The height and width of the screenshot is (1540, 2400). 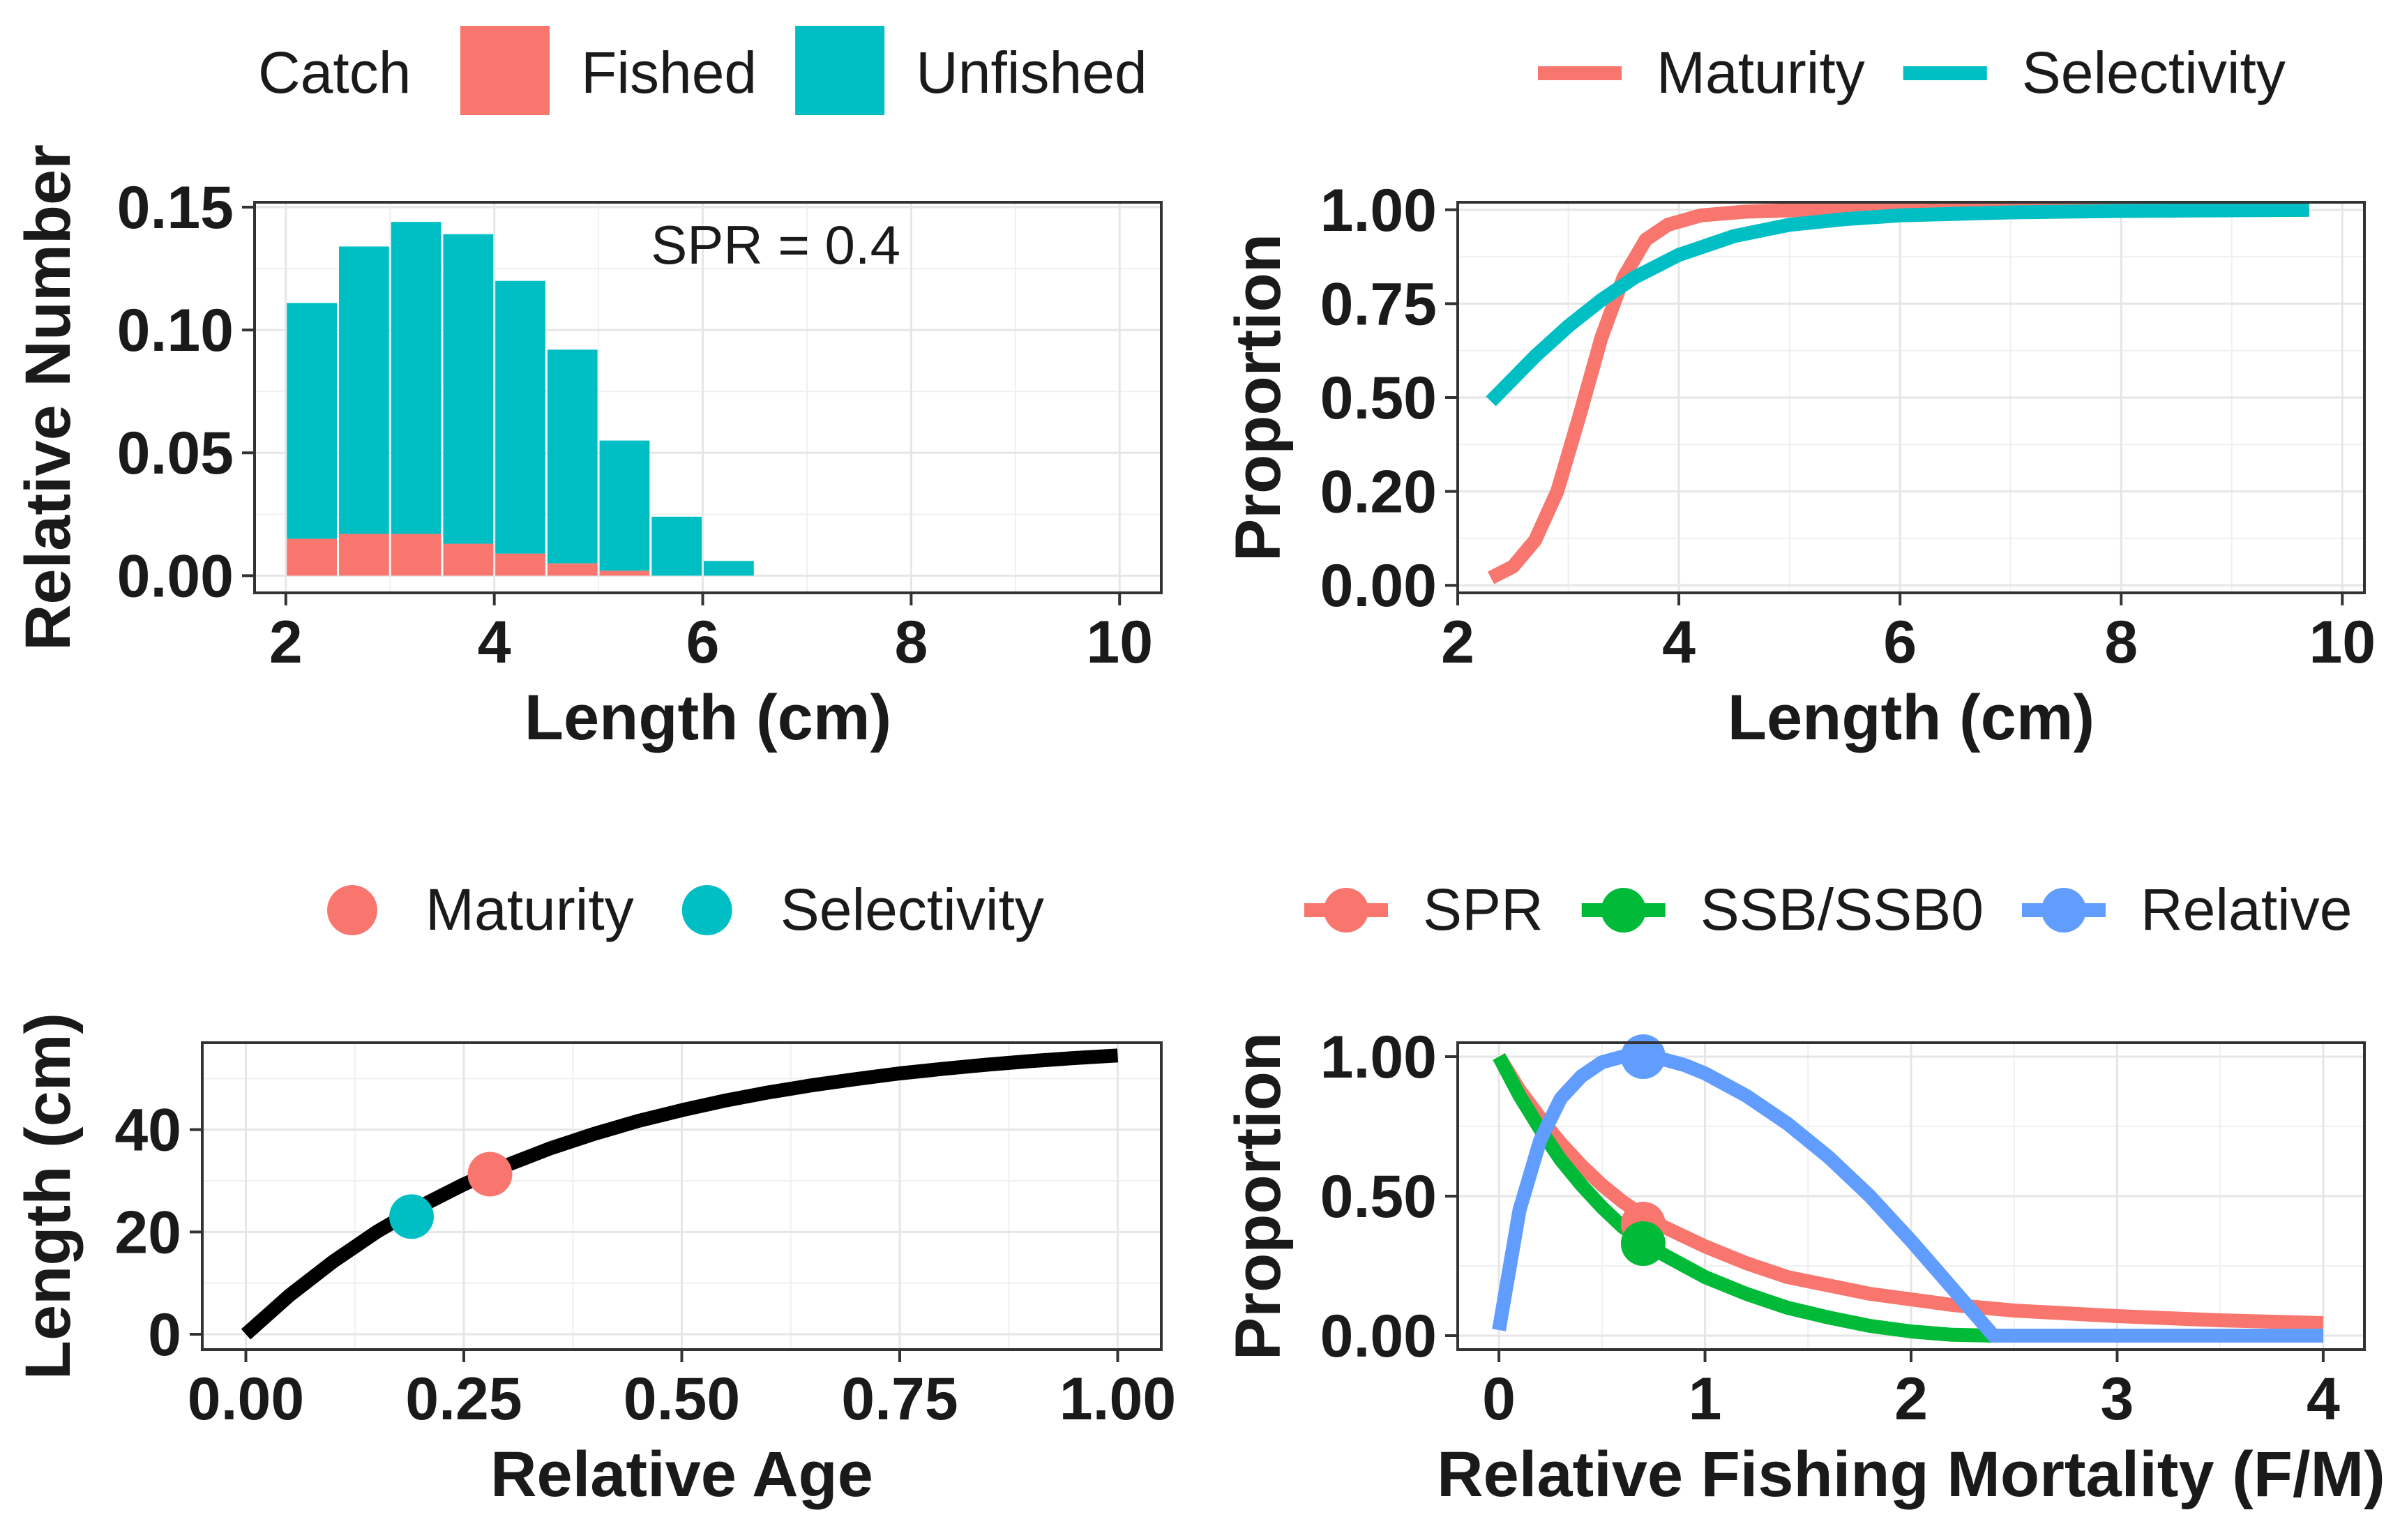 What do you see at coordinates (1912, 72) in the screenshot?
I see `ogives-legend: Maturity Selectivity` at bounding box center [1912, 72].